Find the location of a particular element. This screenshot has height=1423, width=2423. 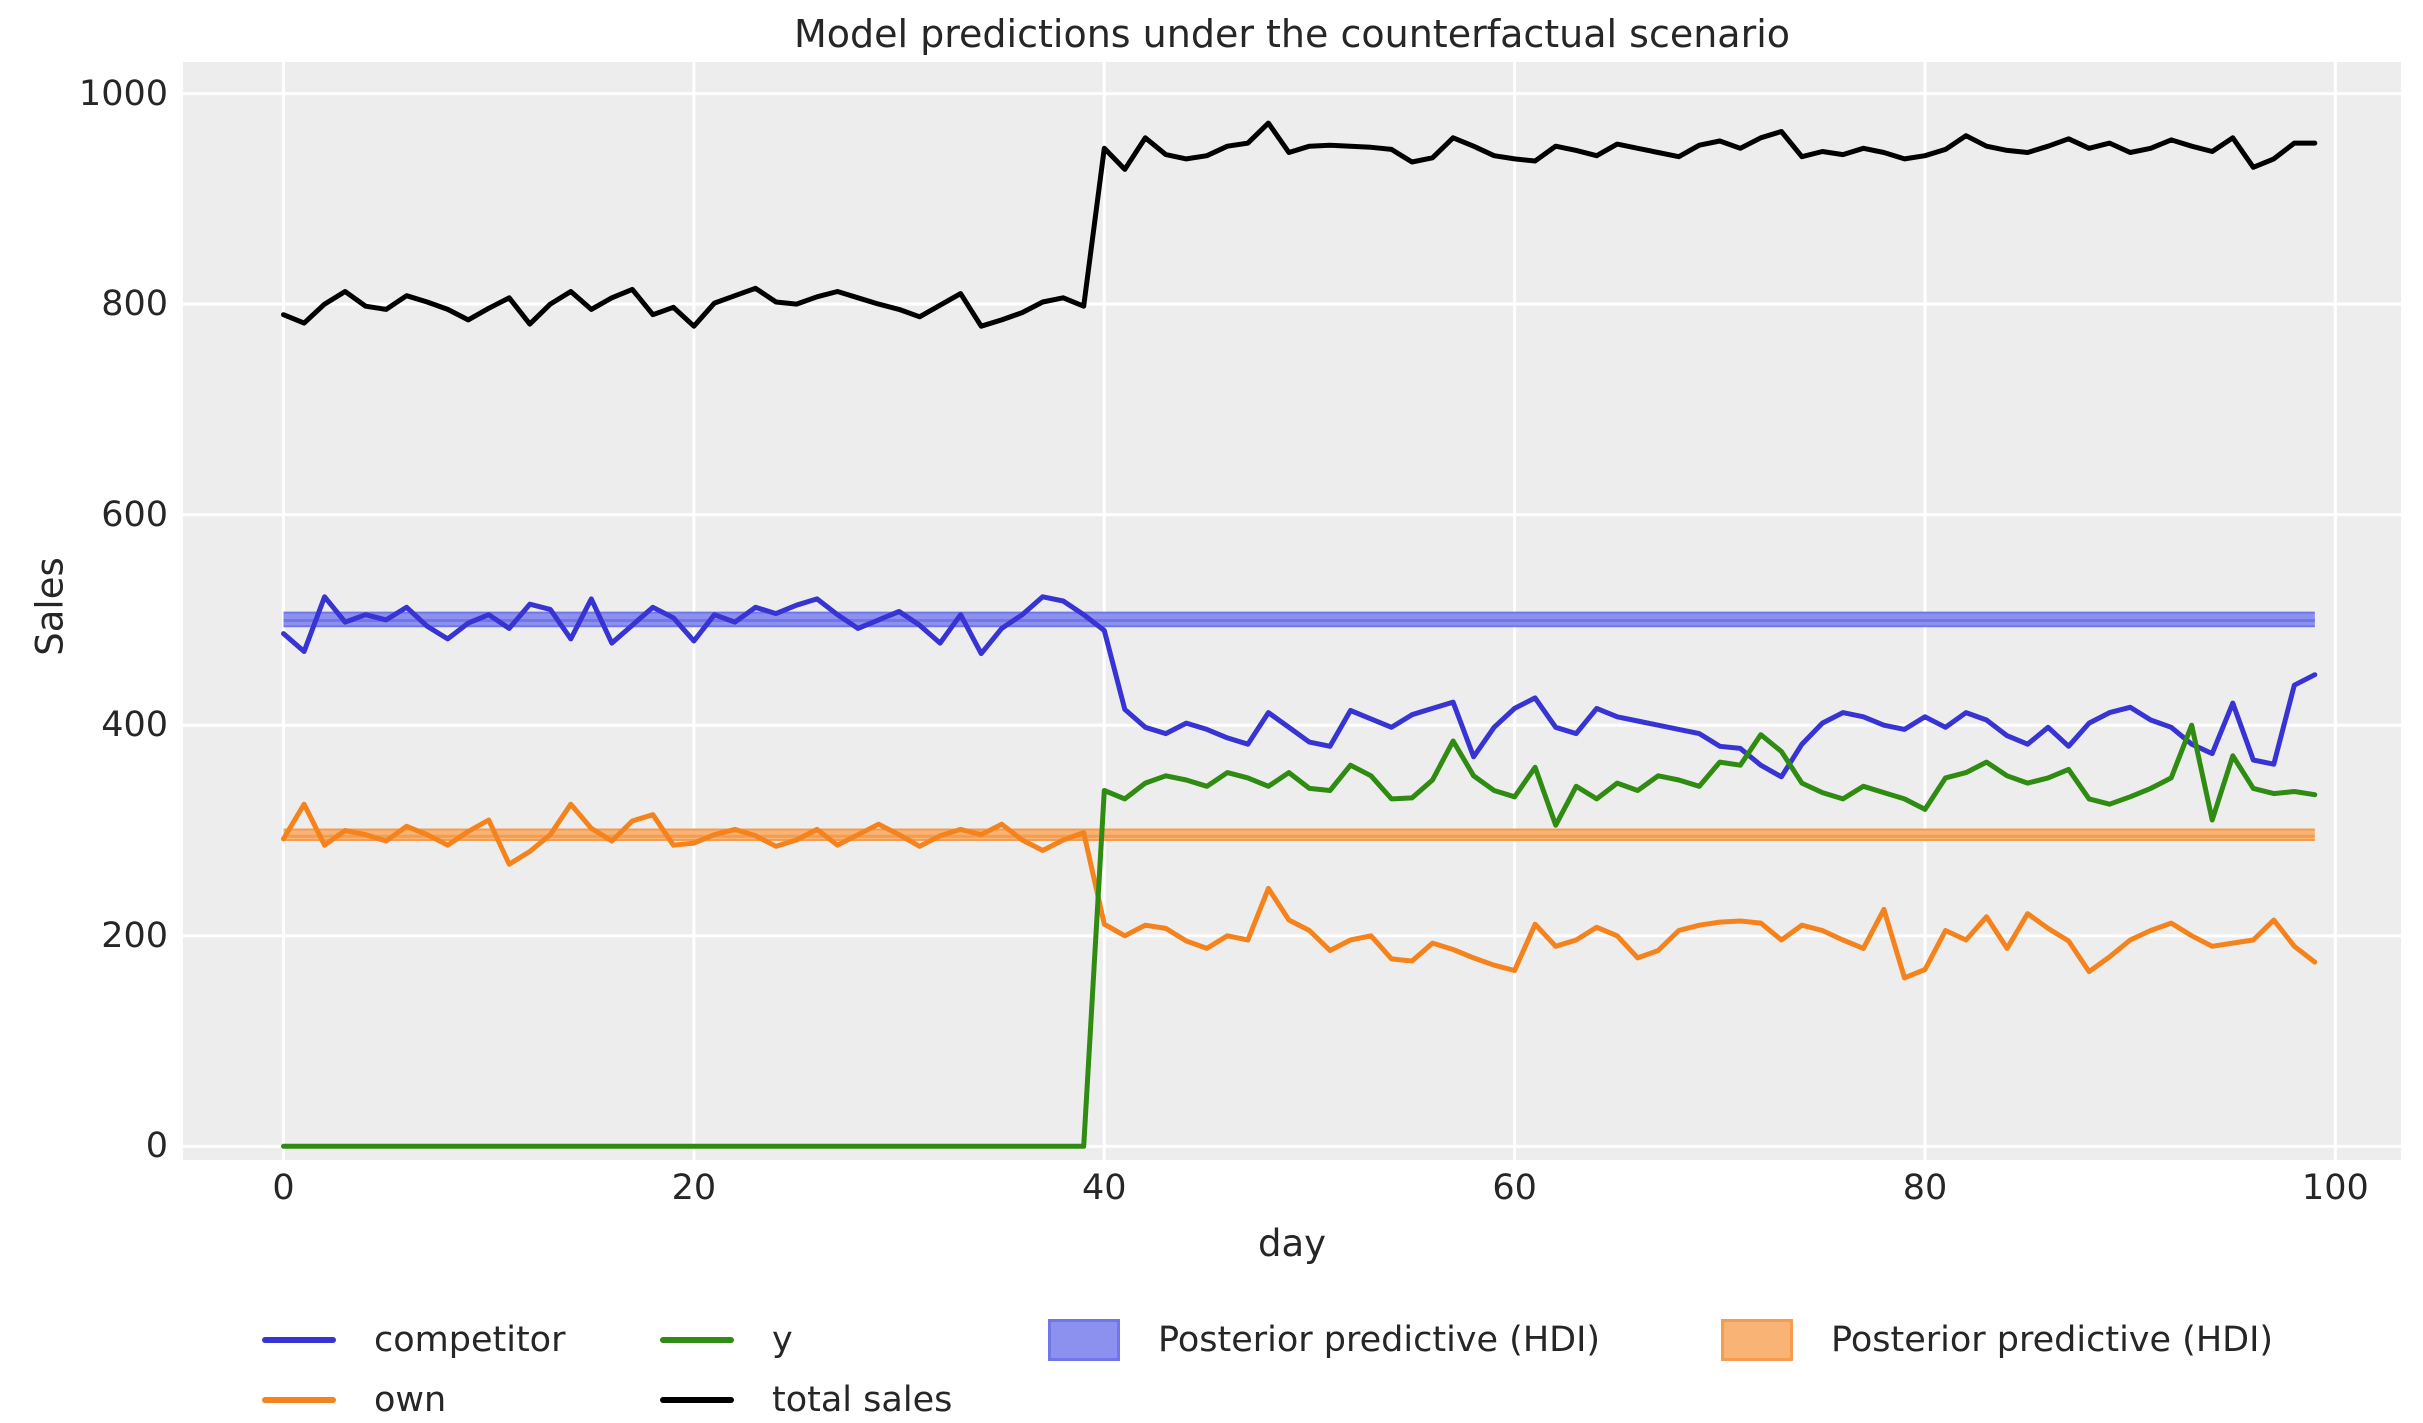

series-line-total-sales is located at coordinates (1299, 224).